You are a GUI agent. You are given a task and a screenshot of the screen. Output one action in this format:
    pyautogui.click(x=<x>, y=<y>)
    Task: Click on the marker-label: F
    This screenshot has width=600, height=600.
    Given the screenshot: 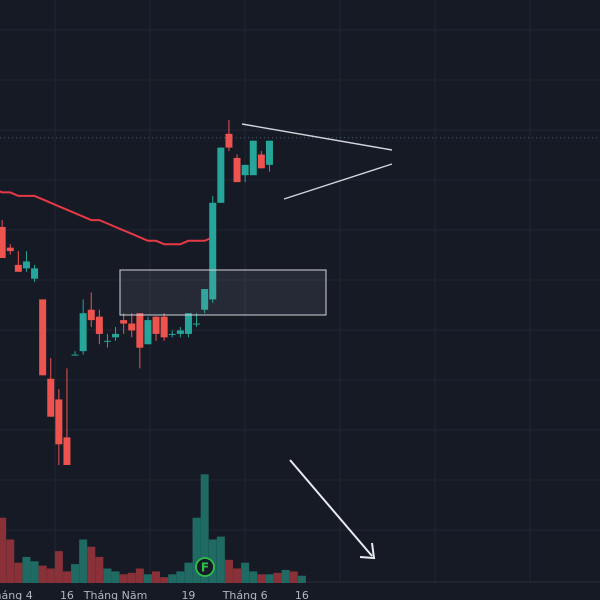 What is the action you would take?
    pyautogui.click(x=205, y=568)
    